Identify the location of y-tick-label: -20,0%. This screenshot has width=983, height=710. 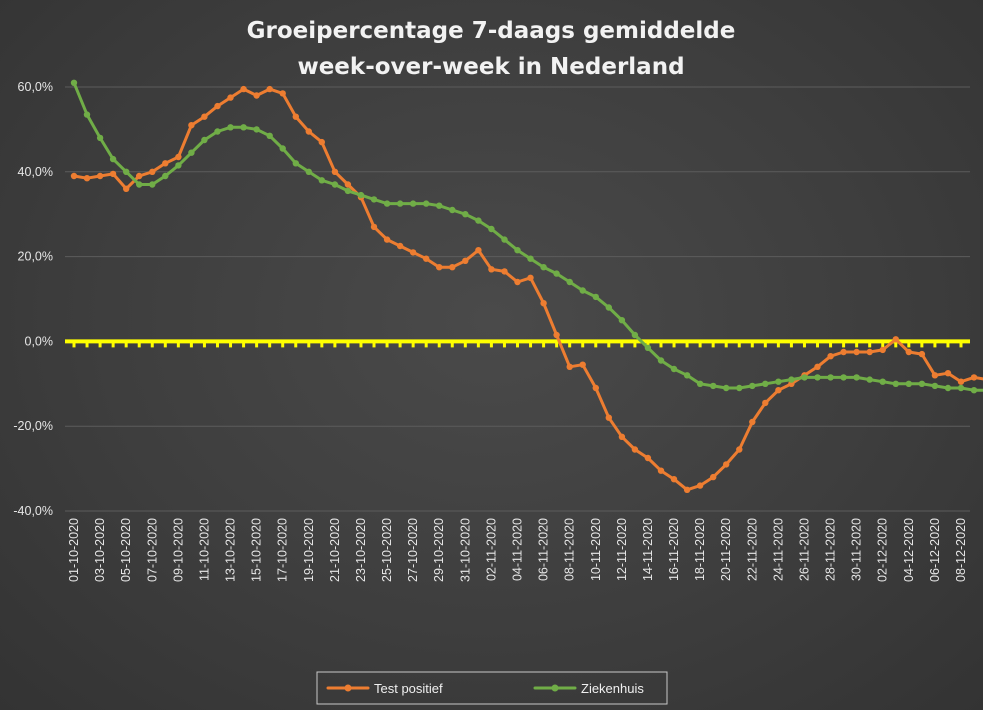
(33, 426).